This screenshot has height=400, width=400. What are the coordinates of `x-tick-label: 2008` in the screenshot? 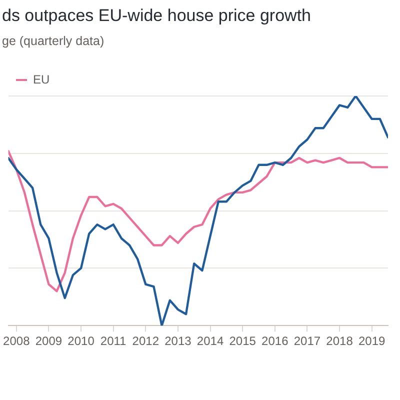 It's located at (16, 341).